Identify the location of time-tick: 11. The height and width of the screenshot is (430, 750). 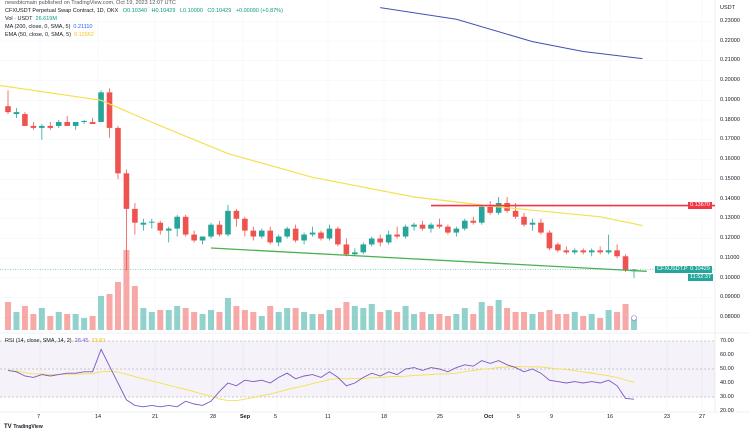
(328, 417).